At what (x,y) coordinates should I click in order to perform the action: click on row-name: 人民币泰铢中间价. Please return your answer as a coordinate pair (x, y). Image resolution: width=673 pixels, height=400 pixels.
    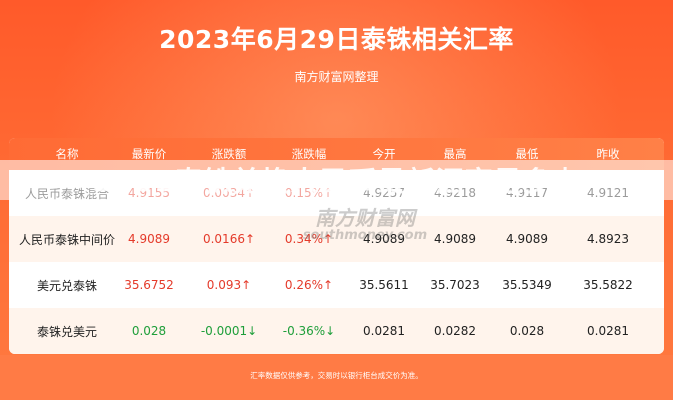
    Looking at the image, I should click on (66, 239).